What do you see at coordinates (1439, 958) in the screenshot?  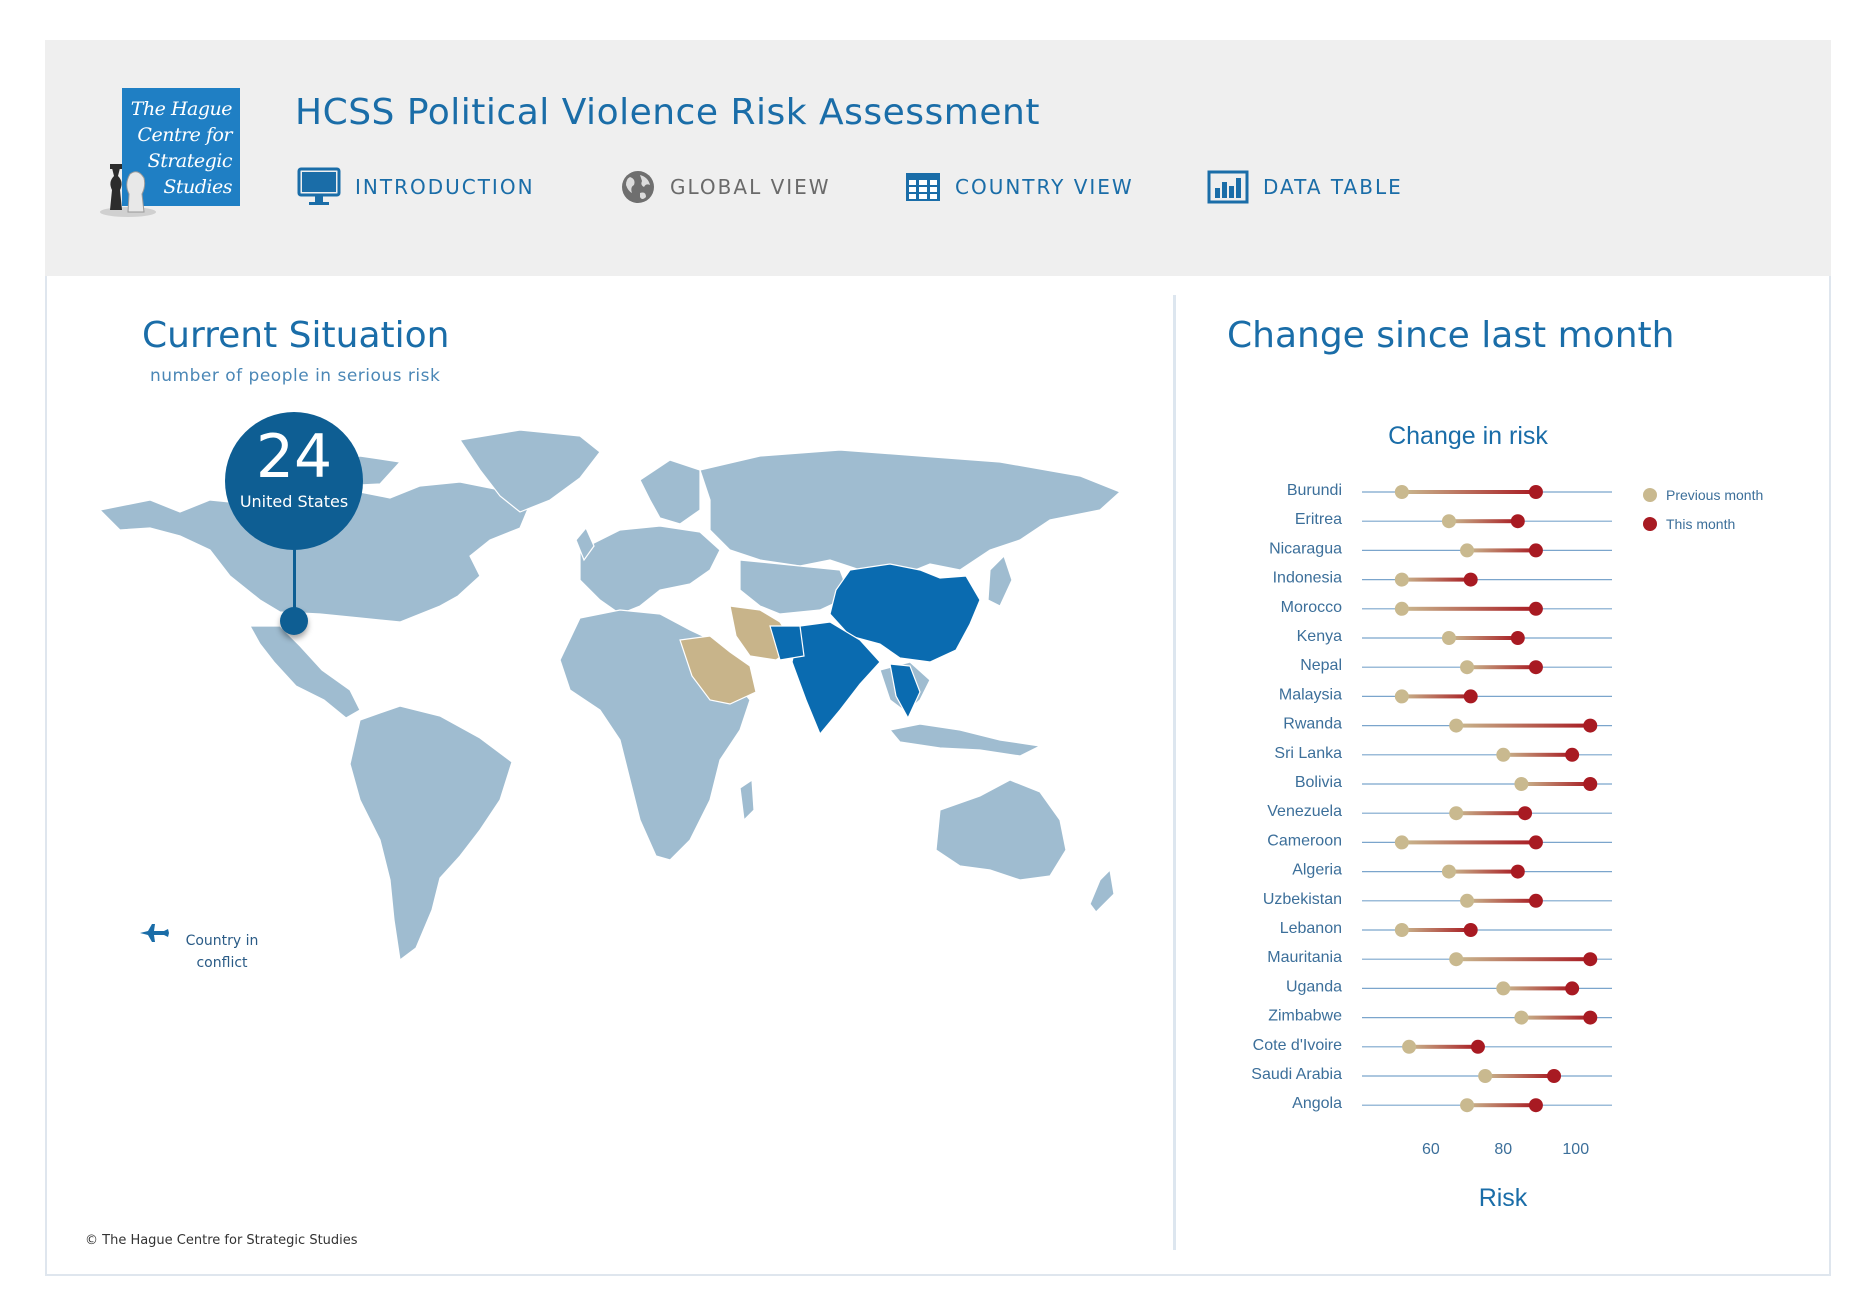 I see `chart-row: Mauritania` at bounding box center [1439, 958].